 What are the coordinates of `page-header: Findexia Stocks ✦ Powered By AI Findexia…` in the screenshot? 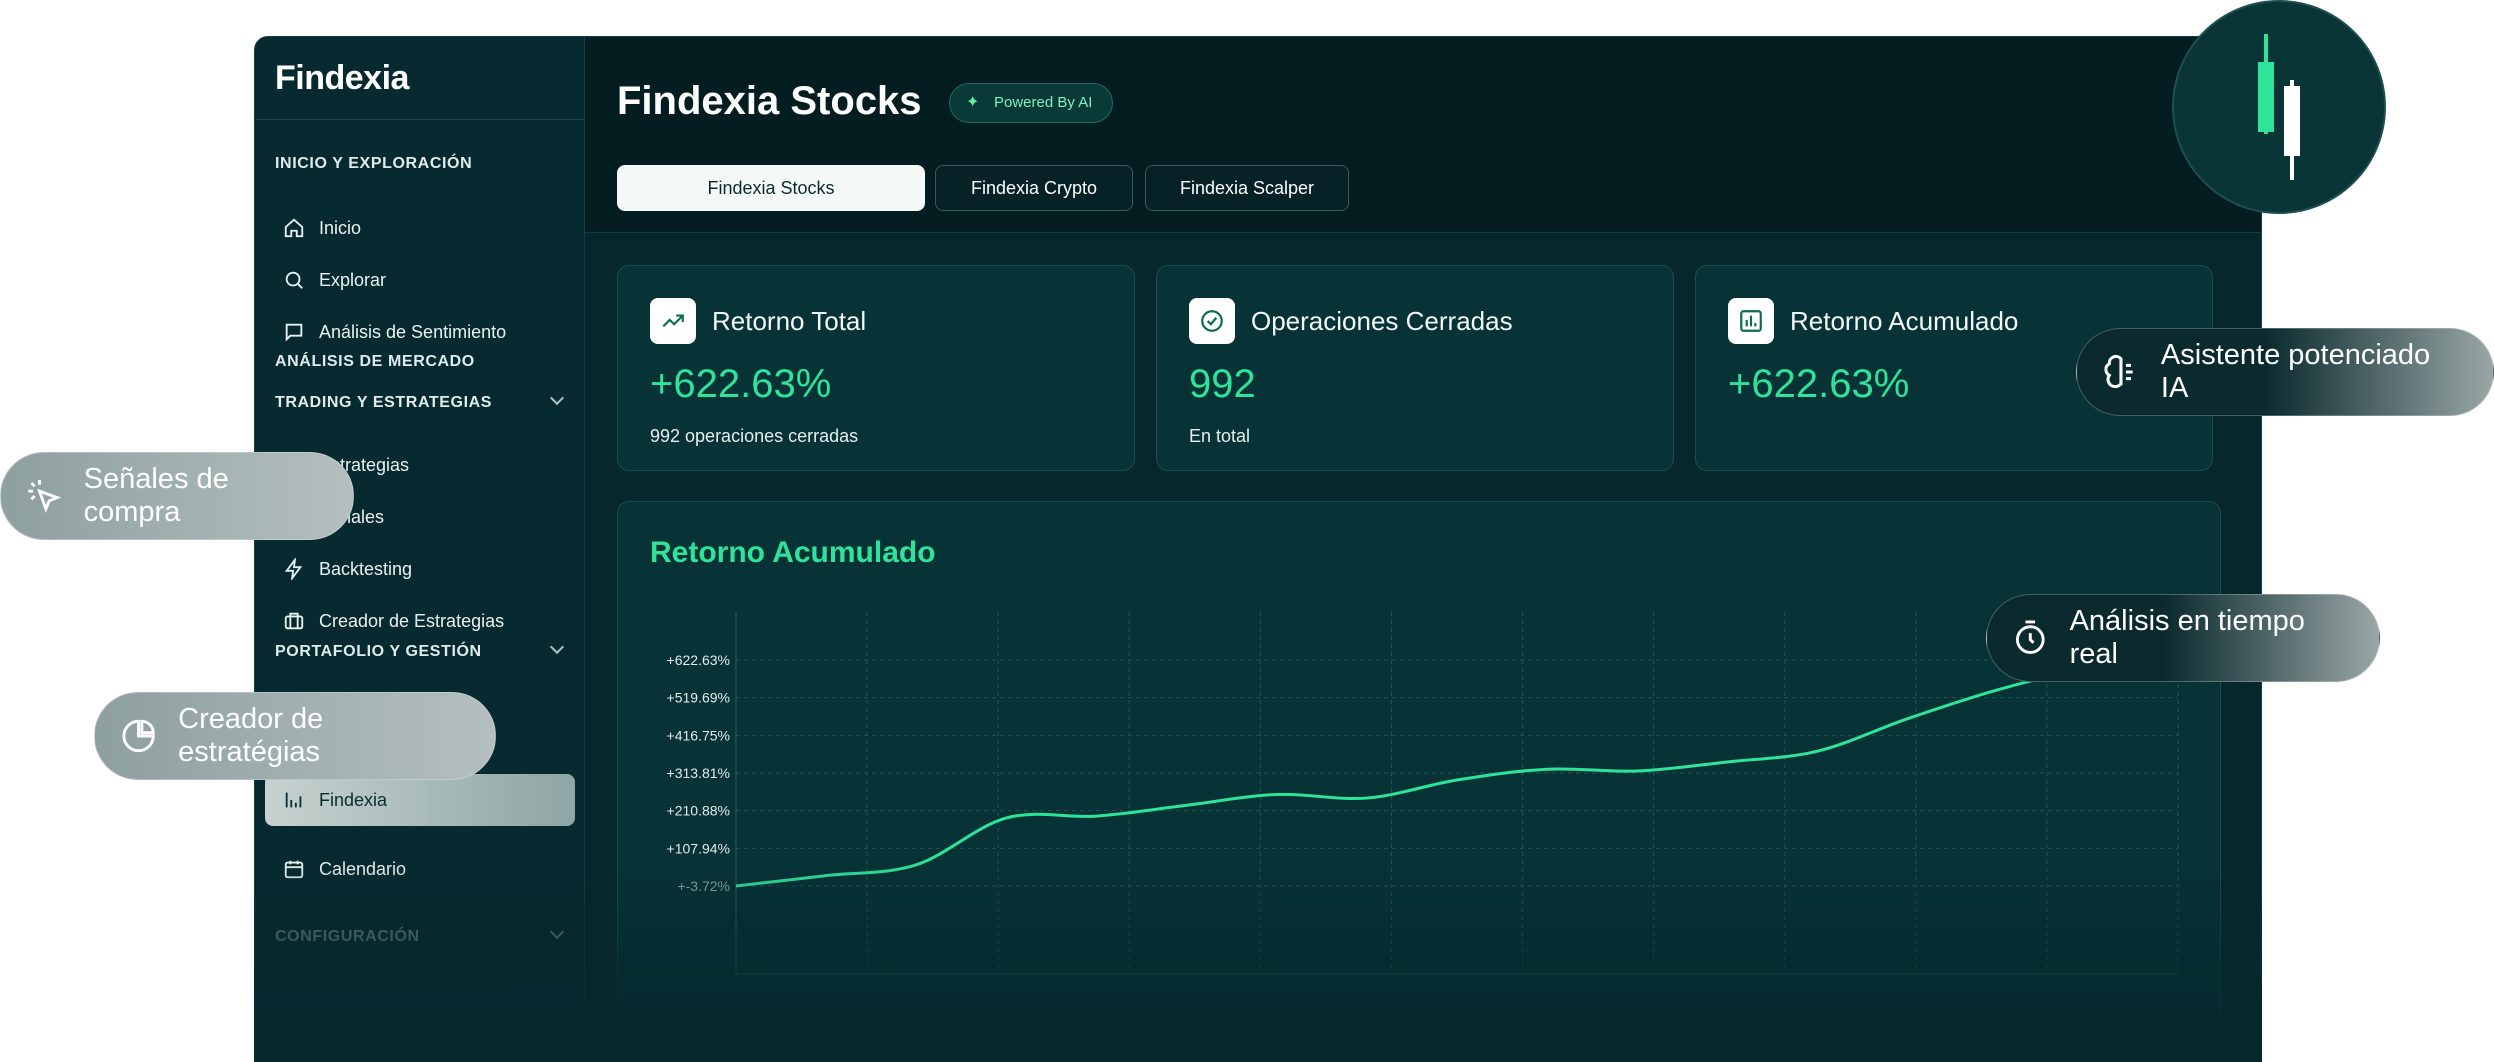 It's located at (1423, 135).